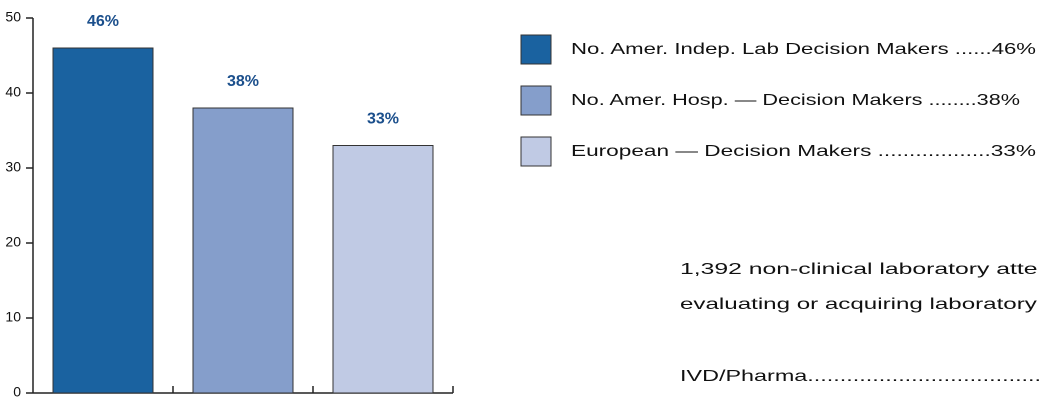 The height and width of the screenshot is (400, 1039). Describe the element at coordinates (383, 119) in the screenshot. I see `value-label: 33%` at that location.